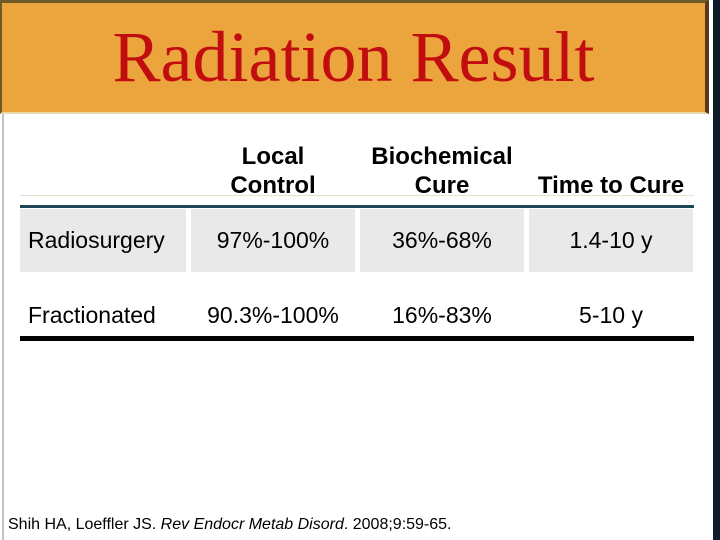 This screenshot has height=540, width=720. I want to click on citation-tail: . 2008;9:59-65., so click(397, 524).